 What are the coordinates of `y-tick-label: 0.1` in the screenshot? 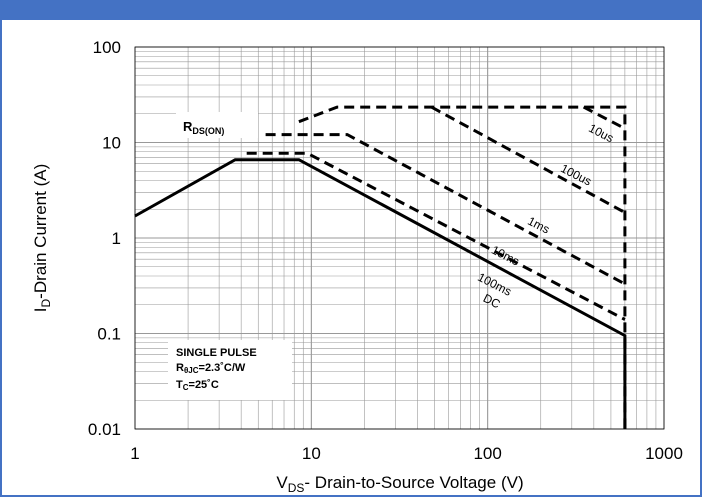 It's located at (109, 334).